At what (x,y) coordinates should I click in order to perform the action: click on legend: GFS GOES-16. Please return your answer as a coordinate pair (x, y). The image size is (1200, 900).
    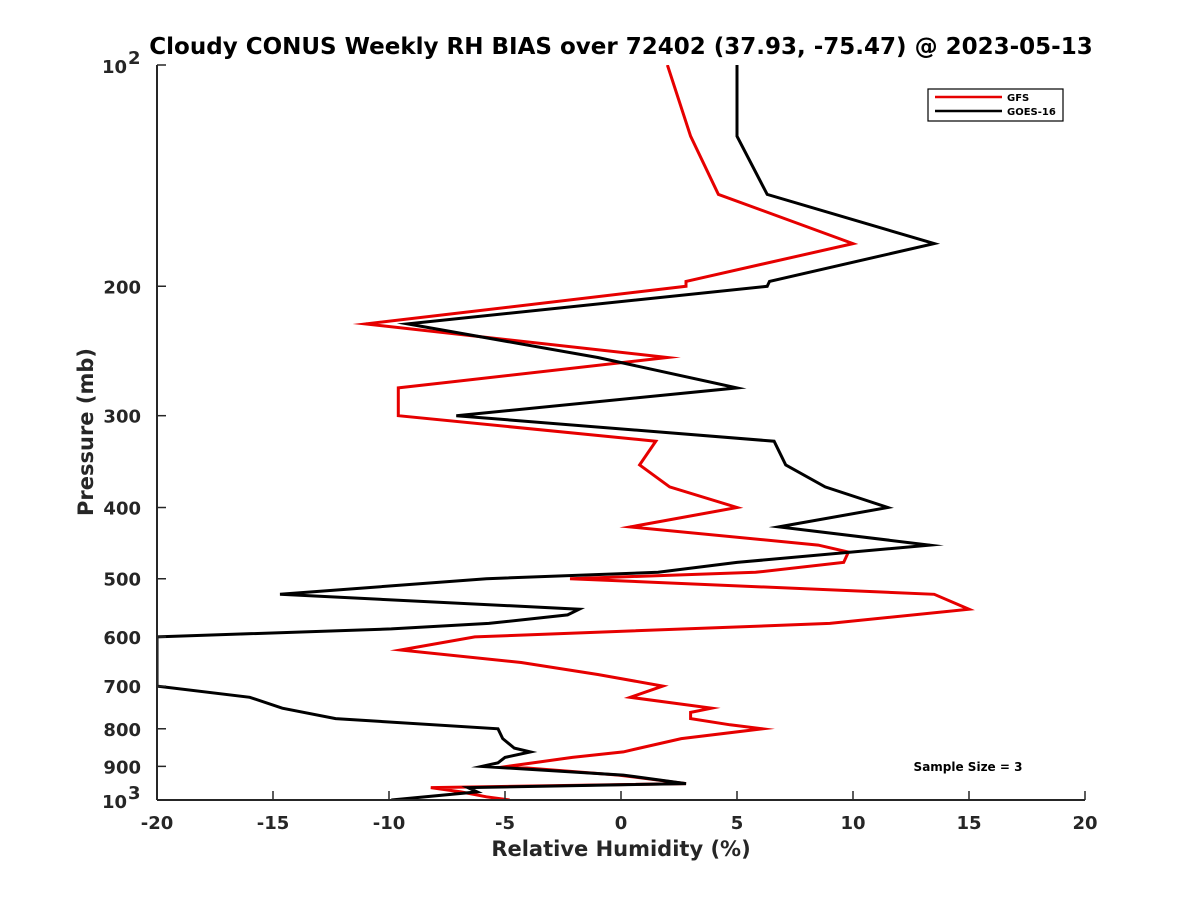
    Looking at the image, I should click on (995, 105).